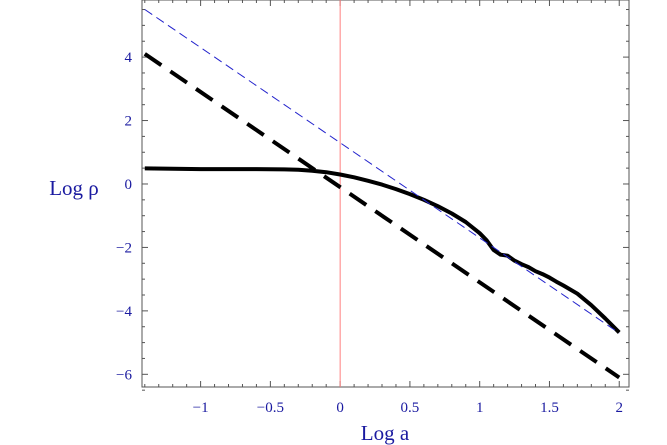 The image size is (667, 445). What do you see at coordinates (385, 433) in the screenshot?
I see `x-axis-title: Log a` at bounding box center [385, 433].